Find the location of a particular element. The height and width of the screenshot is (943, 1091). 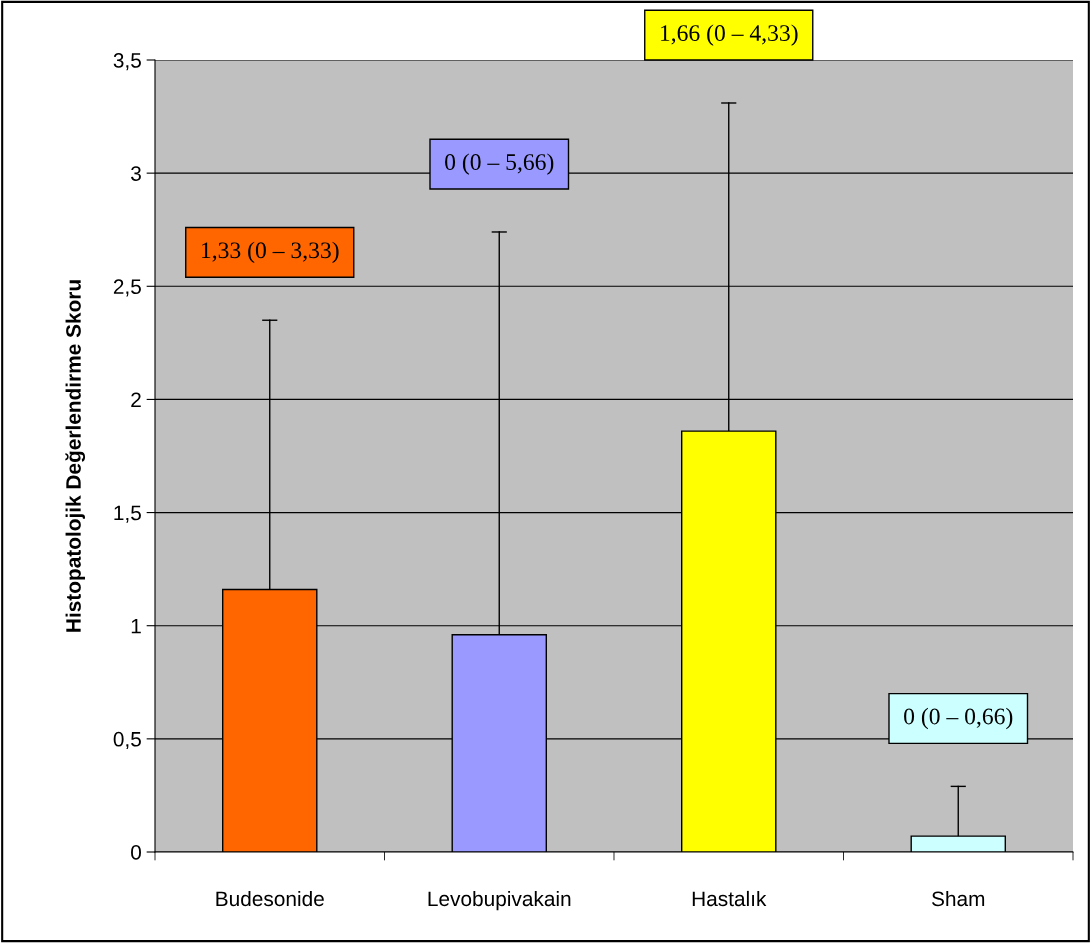

x-tick-label: Hastalık is located at coordinates (729, 898).